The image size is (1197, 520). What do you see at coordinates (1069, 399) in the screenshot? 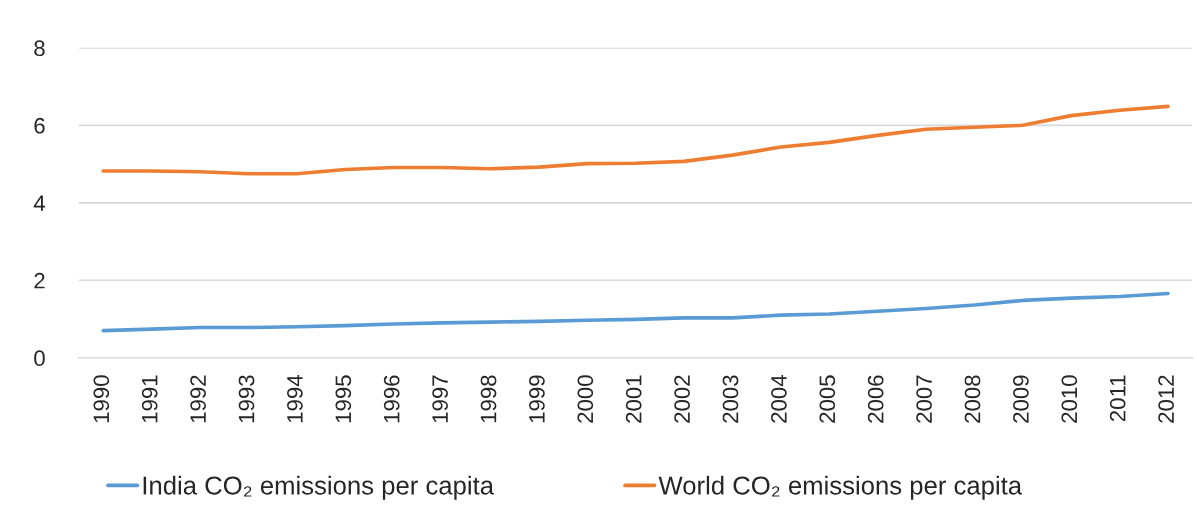
I see `x-tick-label: 2010` at bounding box center [1069, 399].